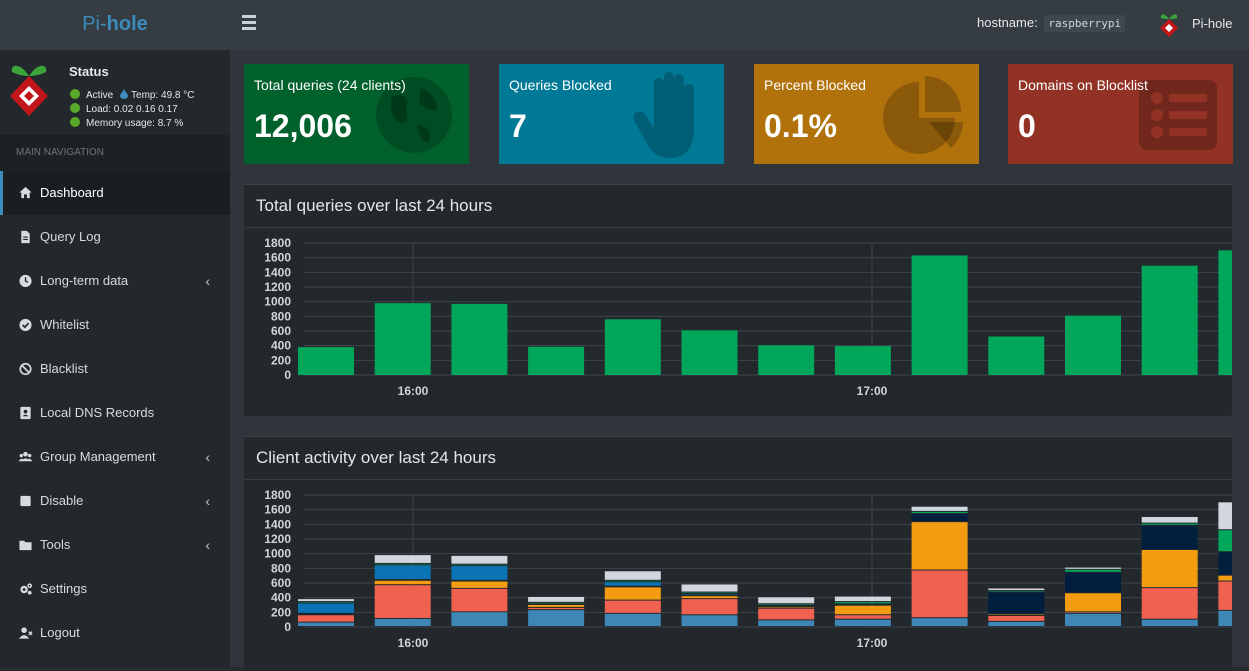 This screenshot has width=1249, height=671. What do you see at coordinates (84, 280) in the screenshot?
I see `sidebar-item-label: Long-term data` at bounding box center [84, 280].